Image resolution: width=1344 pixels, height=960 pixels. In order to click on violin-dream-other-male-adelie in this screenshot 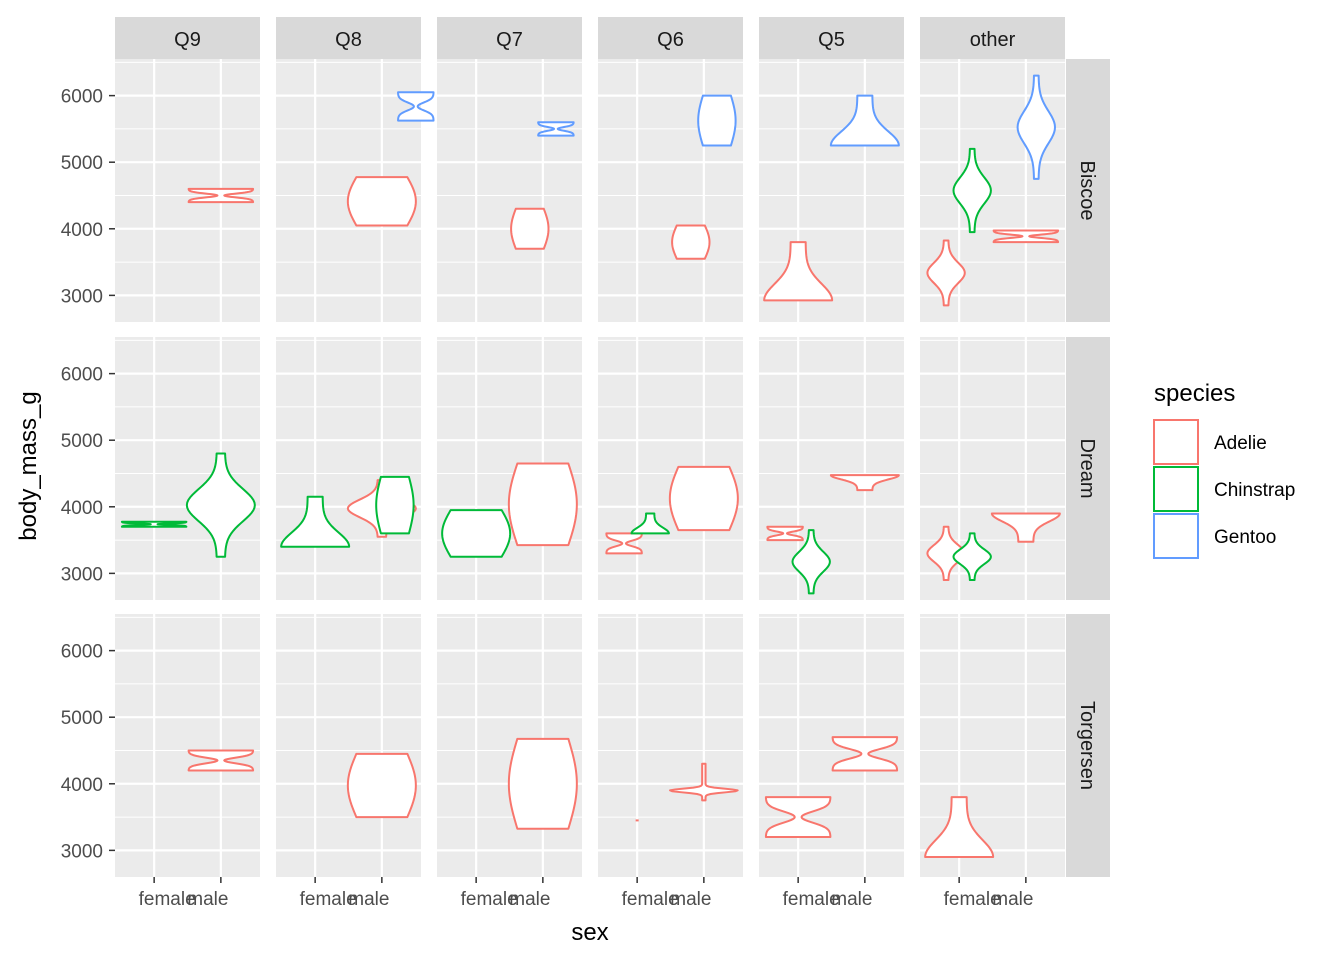, I will do `click(1025, 527)`.